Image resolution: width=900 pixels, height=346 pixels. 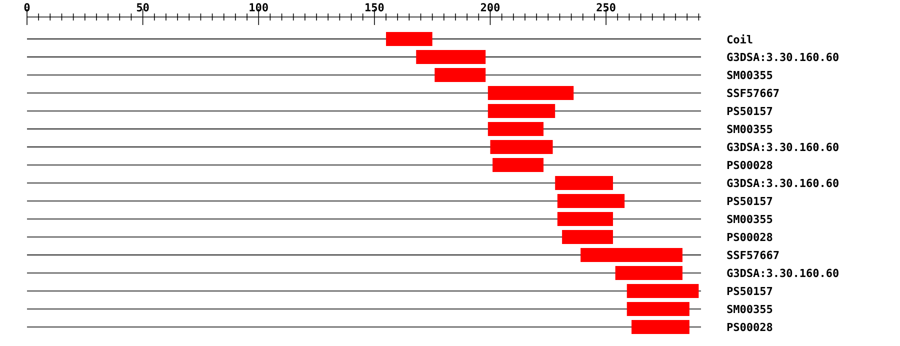 I want to click on x-tick-label: 100, so click(x=259, y=7).